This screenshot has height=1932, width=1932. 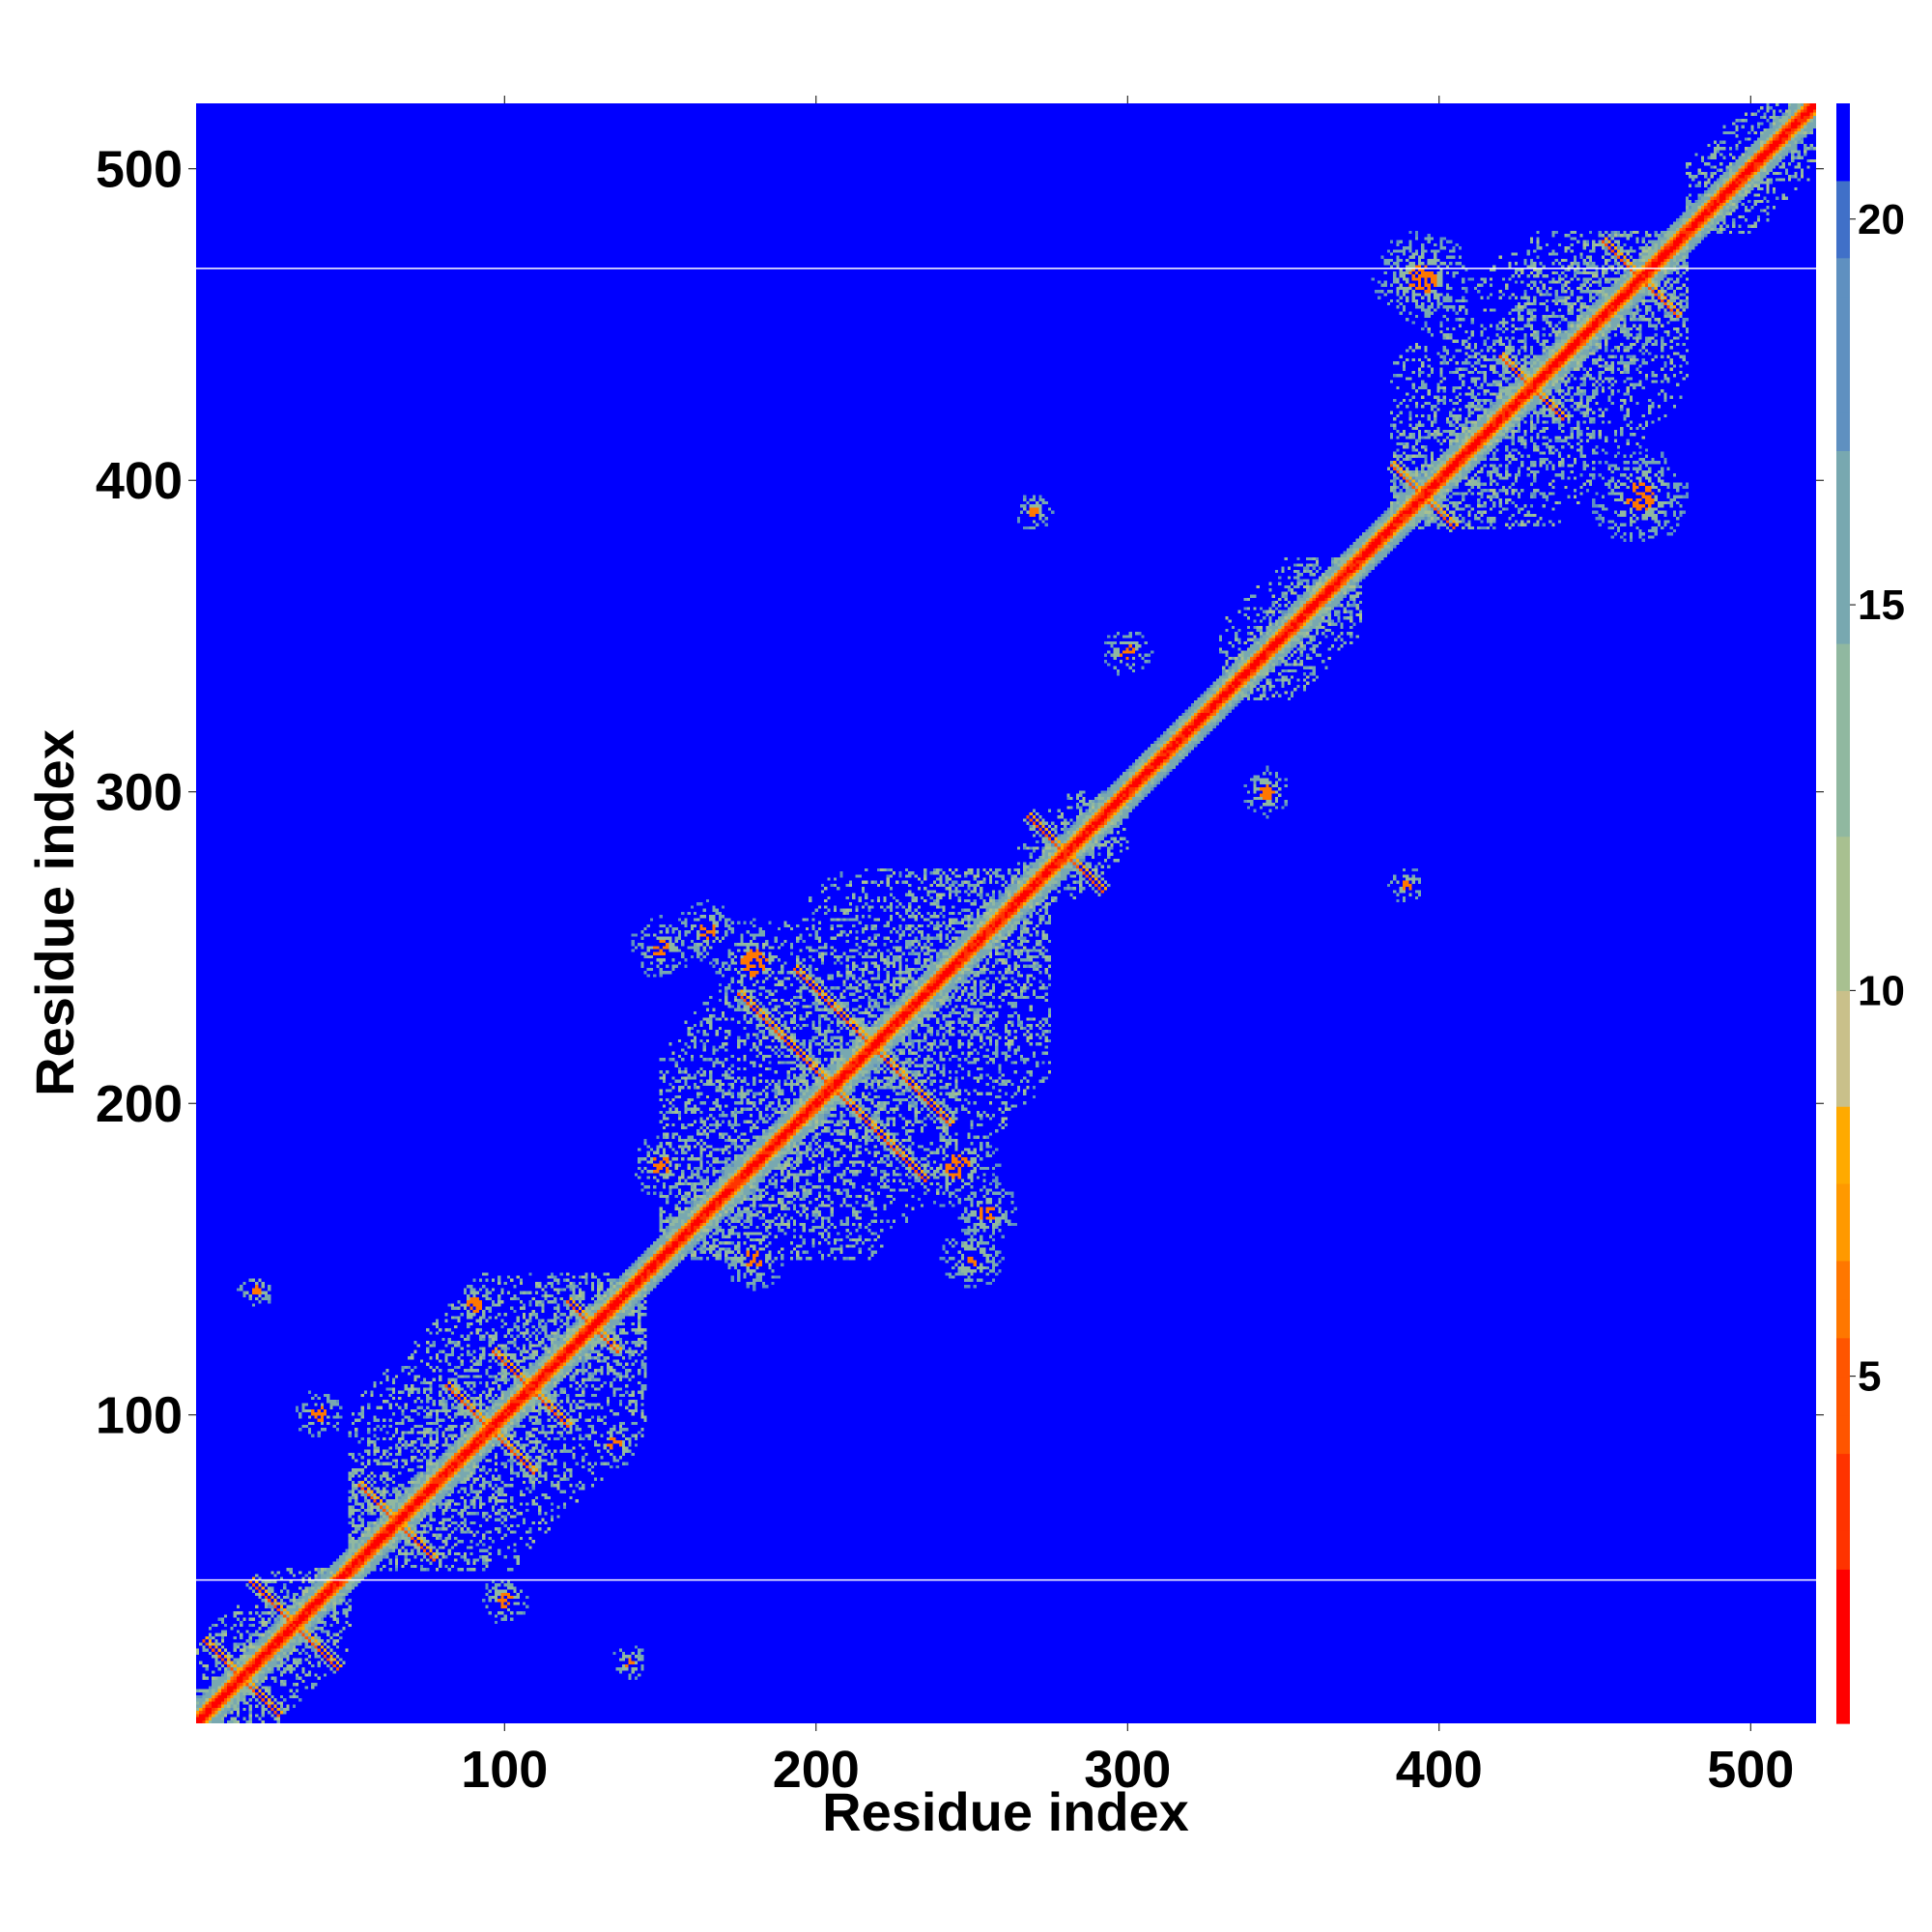 What do you see at coordinates (139, 170) in the screenshot?
I see `y-tick-label: 500` at bounding box center [139, 170].